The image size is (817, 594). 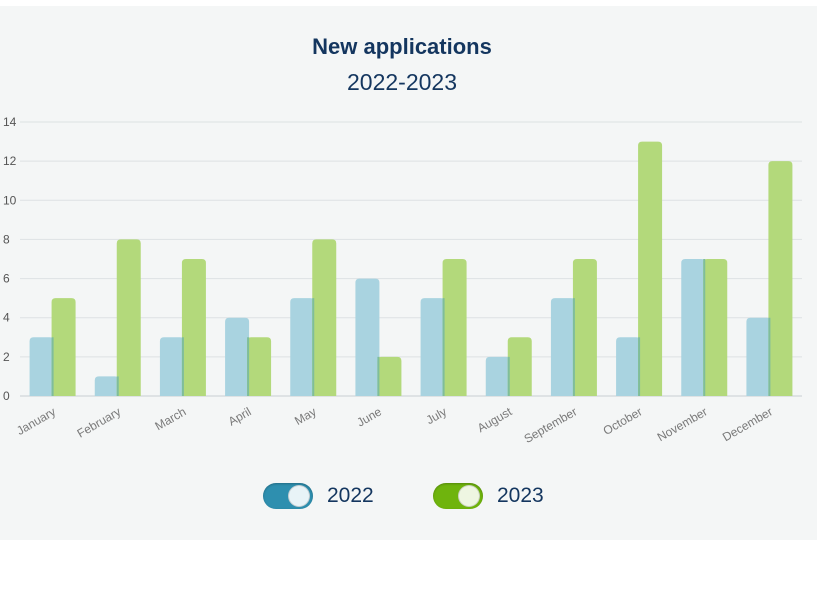 What do you see at coordinates (171, 366) in the screenshot?
I see `bar-2022-march` at bounding box center [171, 366].